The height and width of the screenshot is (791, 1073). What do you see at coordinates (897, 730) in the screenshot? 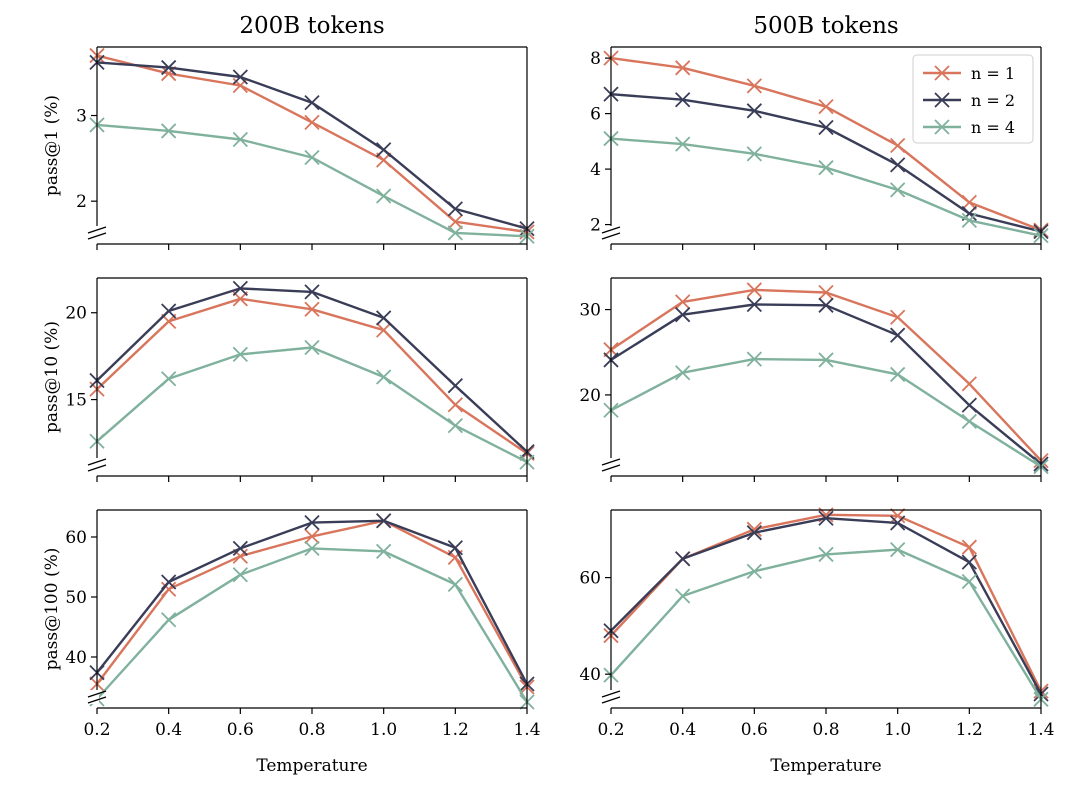
I see `x-tick-label-5-4: 1.0` at bounding box center [897, 730].